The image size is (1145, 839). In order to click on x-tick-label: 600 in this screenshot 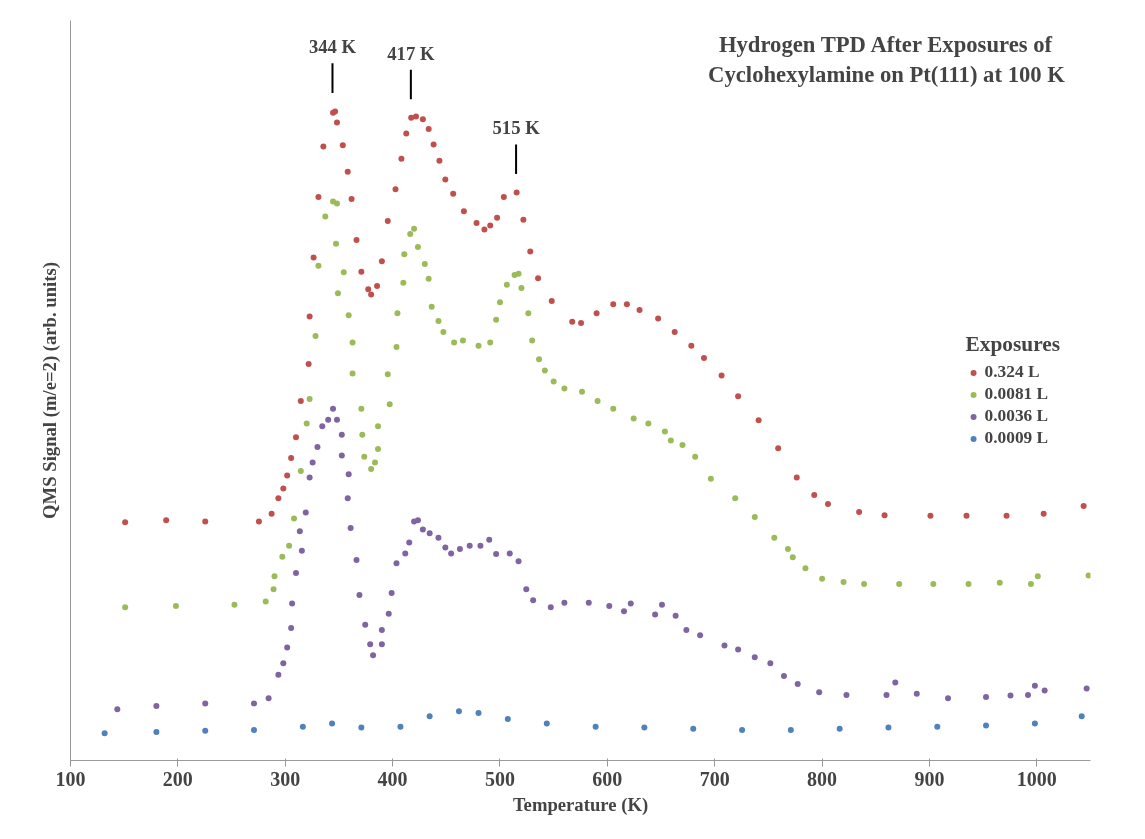, I will do `click(607, 778)`.